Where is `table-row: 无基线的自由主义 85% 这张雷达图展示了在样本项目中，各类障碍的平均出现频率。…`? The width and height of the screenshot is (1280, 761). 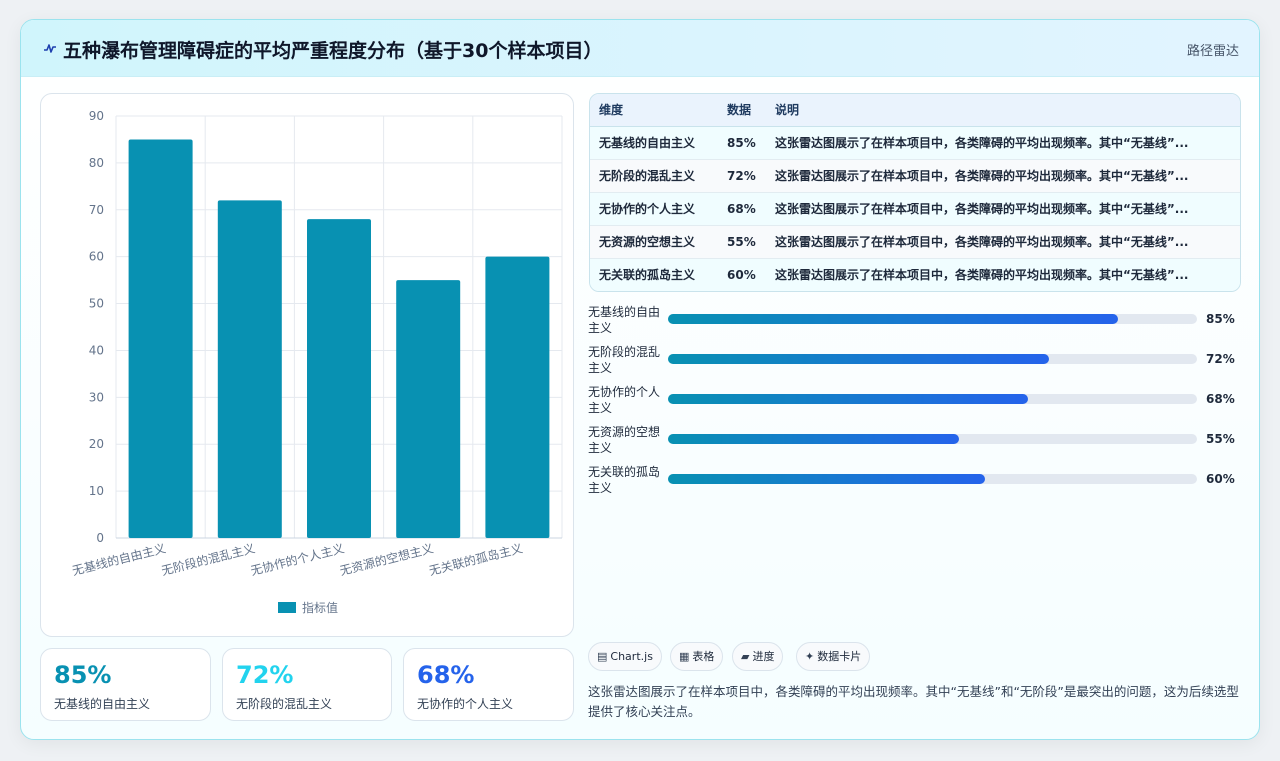 table-row: 无基线的自由主义 85% 这张雷达图展示了在样本项目中，各类障碍的平均出现频率。… is located at coordinates (915, 142).